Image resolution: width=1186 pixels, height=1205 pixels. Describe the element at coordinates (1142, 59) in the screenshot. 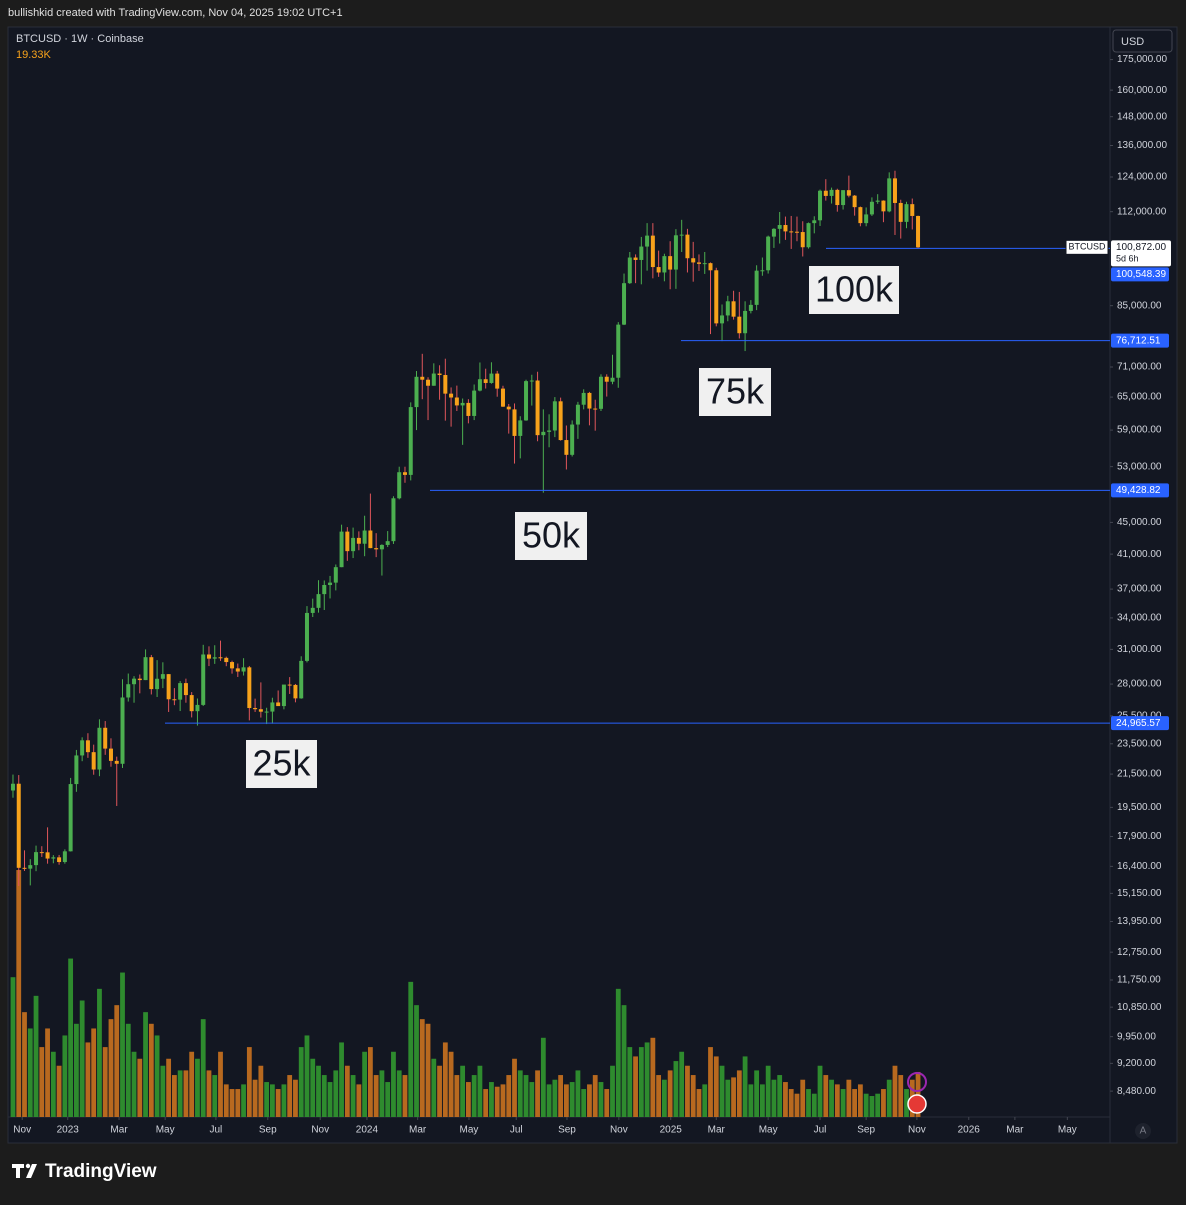

I see `y-tick-label: 175,000.00` at that location.